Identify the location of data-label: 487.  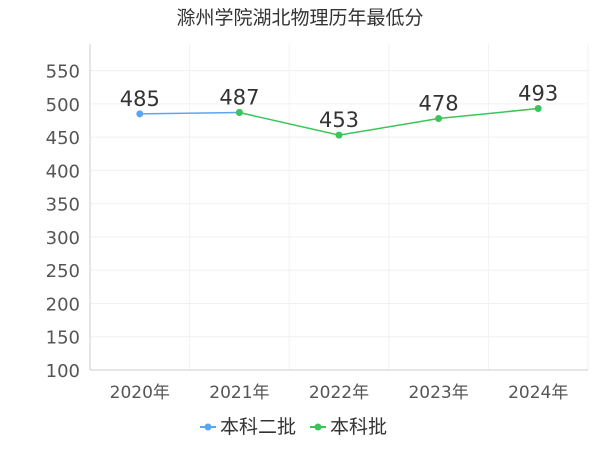
(239, 98).